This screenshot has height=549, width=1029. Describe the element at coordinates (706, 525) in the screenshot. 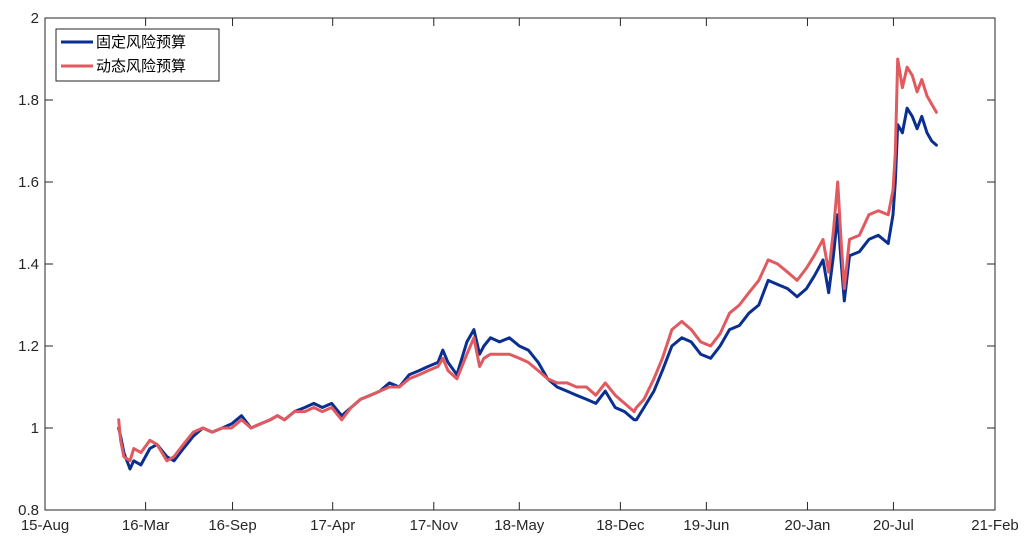

I see `x-tick-label: 19-Jun` at that location.